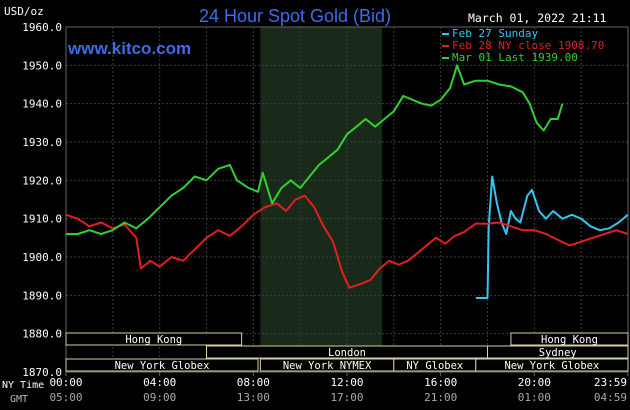 The image size is (630, 410). Describe the element at coordinates (42, 295) in the screenshot. I see `y-tick-label: 1890.0` at that location.